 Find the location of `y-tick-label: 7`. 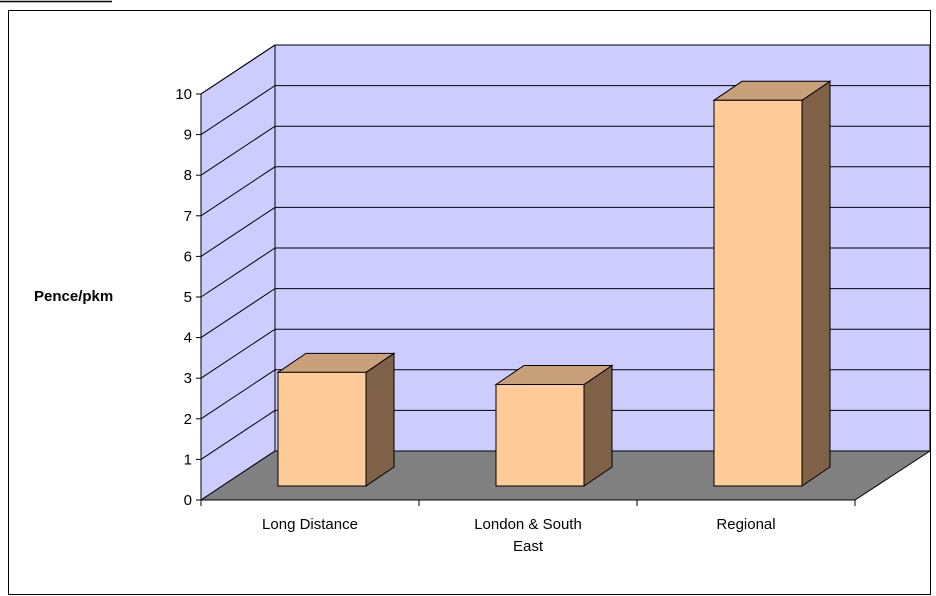

y-tick-label: 7 is located at coordinates (188, 216).